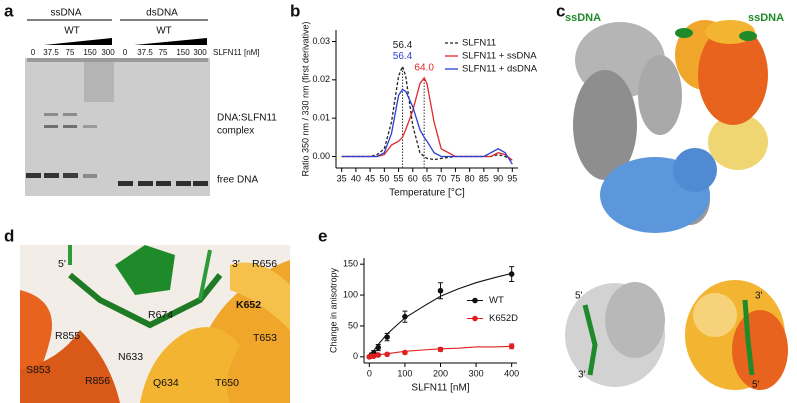  Describe the element at coordinates (498, 178) in the screenshot. I see `x-tick-label: 90` at that location.